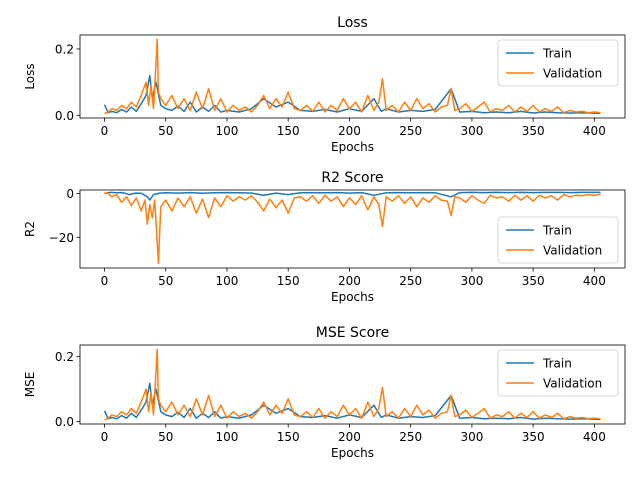 This screenshot has width=640, height=480. Describe the element at coordinates (352, 23) in the screenshot. I see `chart-title: Loss` at that location.